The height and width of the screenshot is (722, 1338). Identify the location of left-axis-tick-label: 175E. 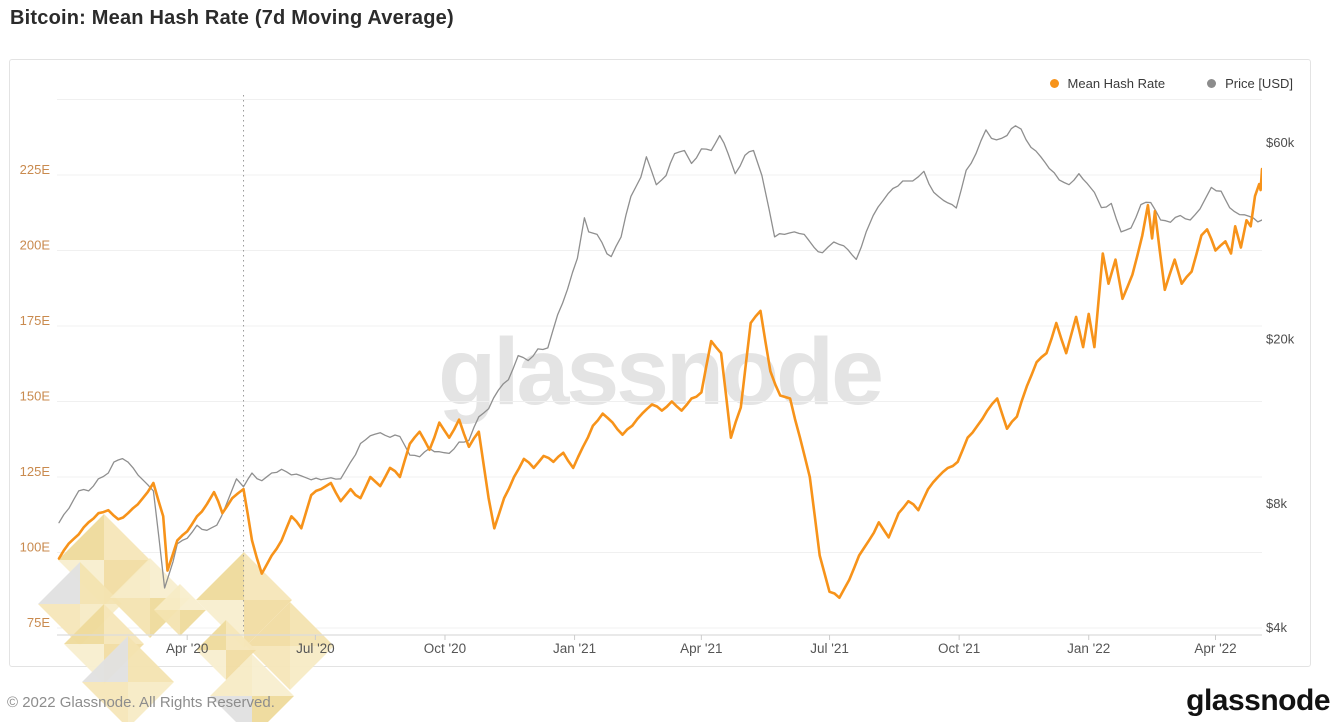
(35, 320).